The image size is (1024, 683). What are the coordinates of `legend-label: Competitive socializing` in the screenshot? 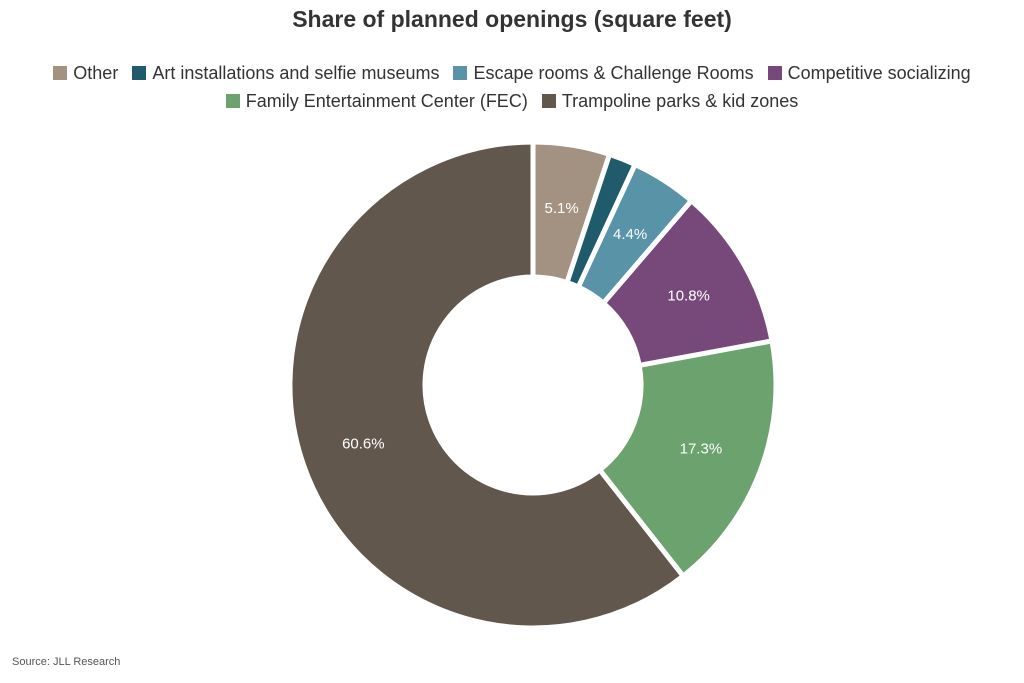 It's located at (879, 73).